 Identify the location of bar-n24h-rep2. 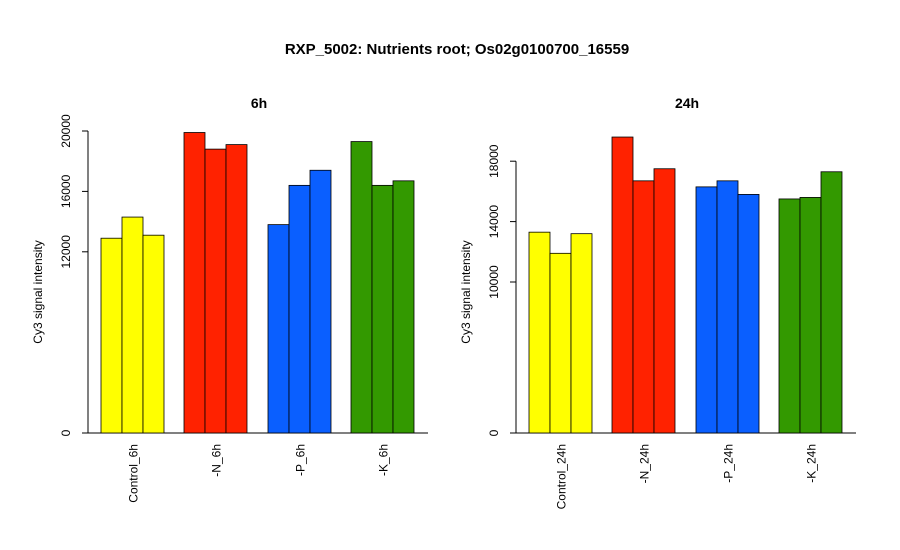
(643, 307).